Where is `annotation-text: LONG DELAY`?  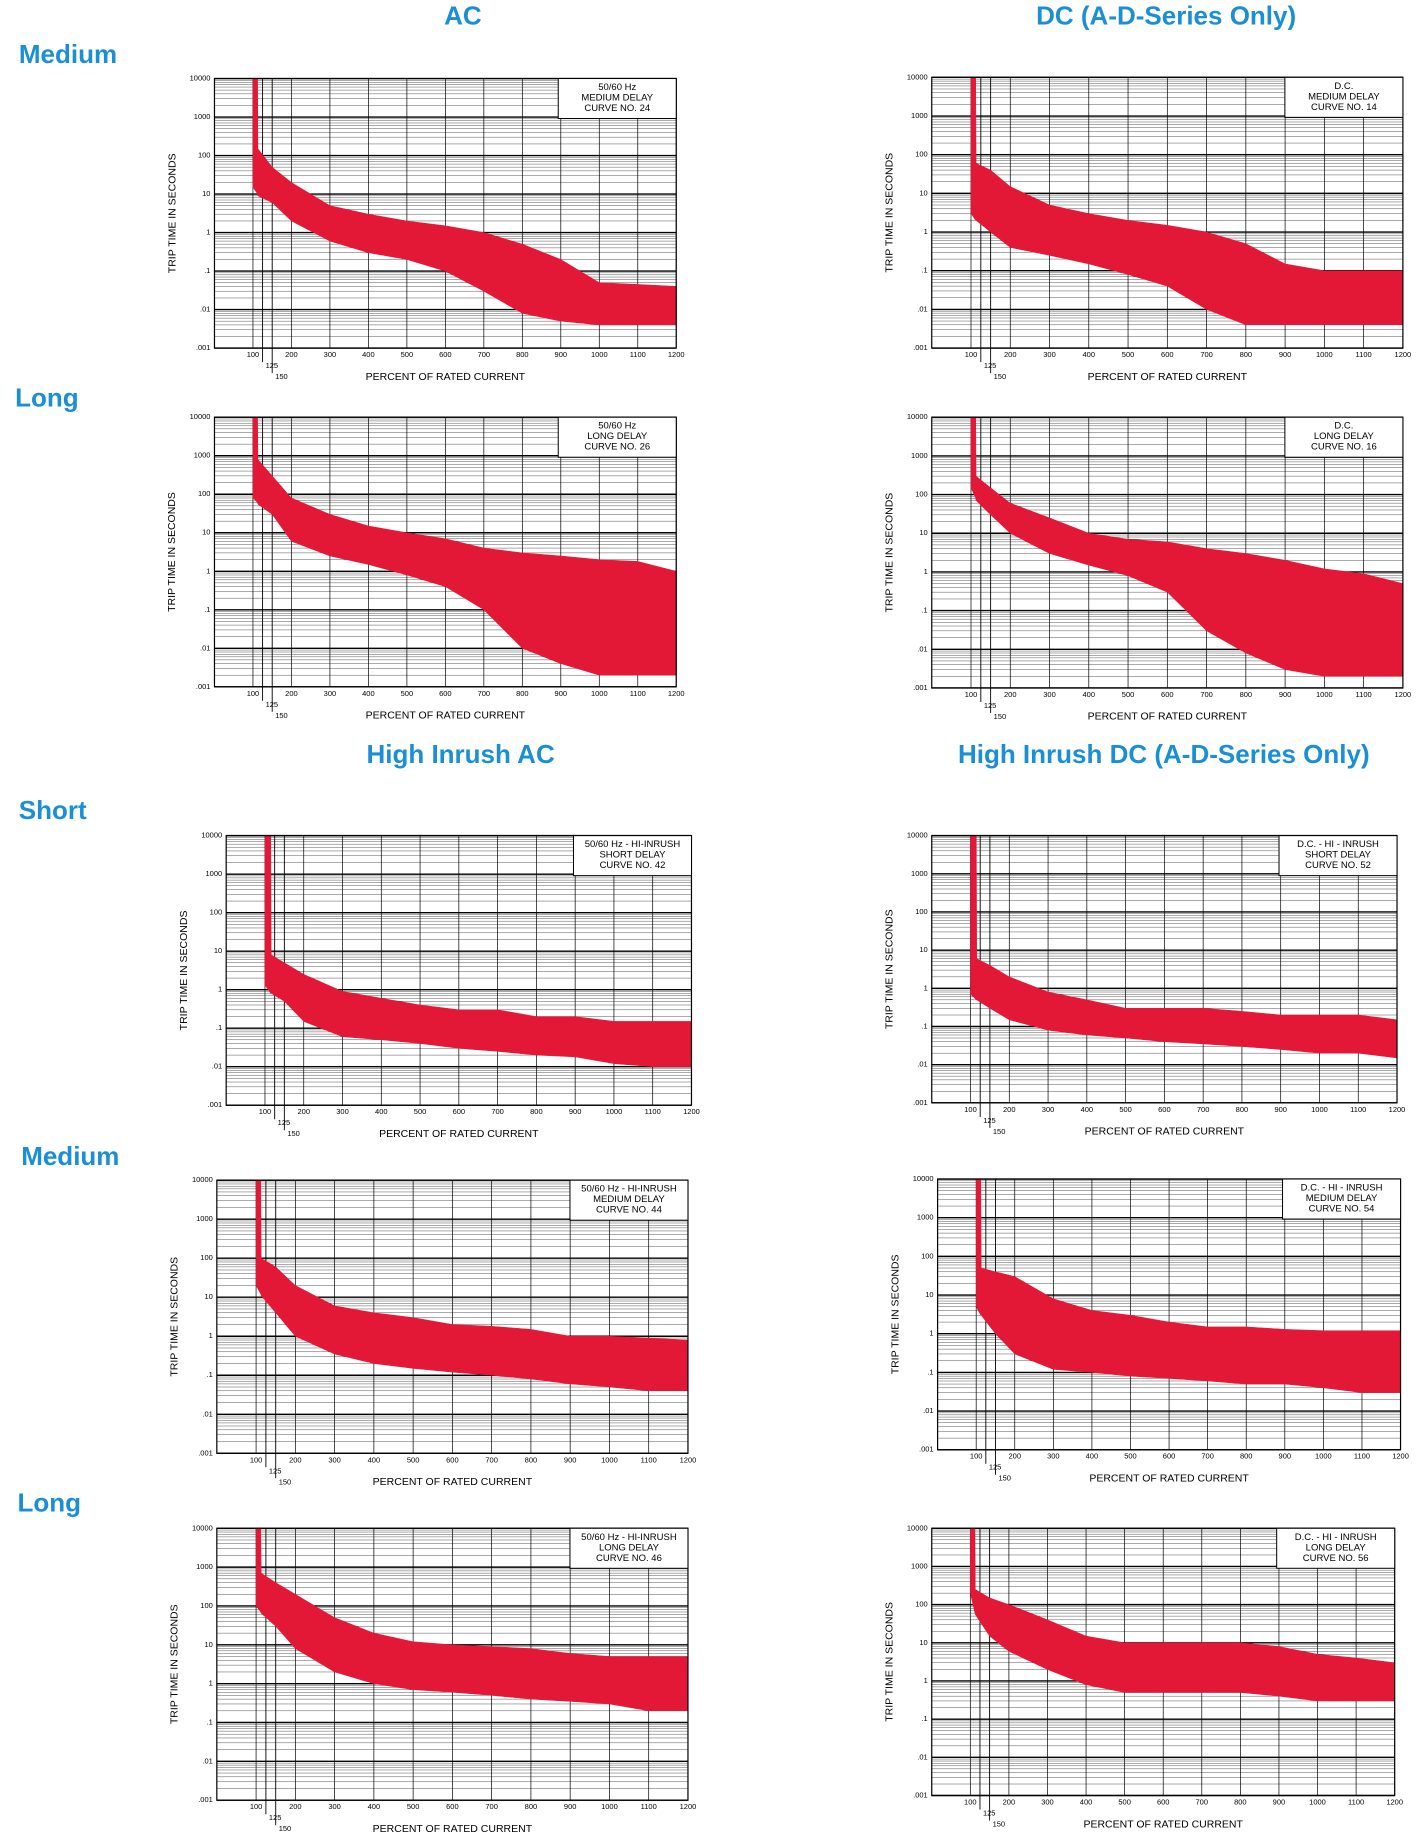
annotation-text: LONG DELAY is located at coordinates (1344, 436).